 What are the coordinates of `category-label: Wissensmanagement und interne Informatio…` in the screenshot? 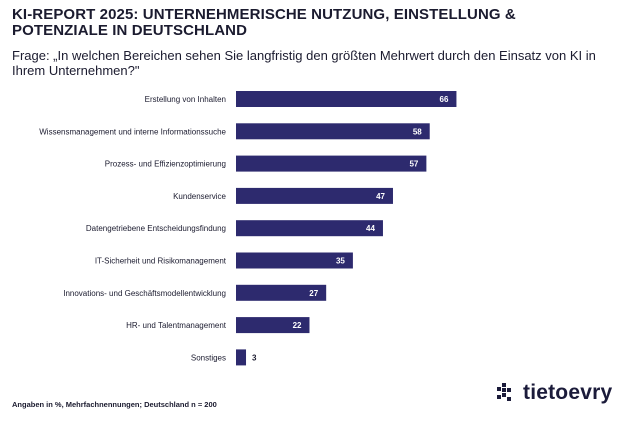 It's located at (132, 131).